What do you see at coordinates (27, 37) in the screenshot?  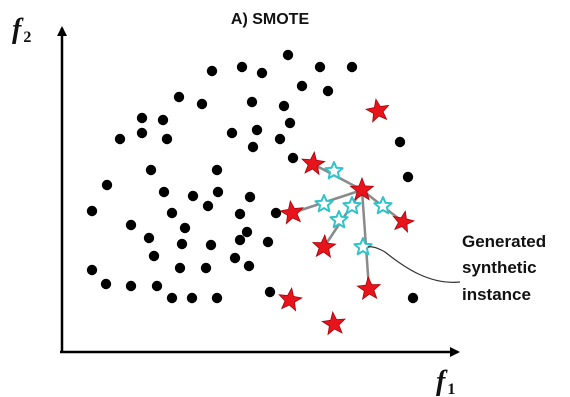 I see `y-axis-subscript: 2` at bounding box center [27, 37].